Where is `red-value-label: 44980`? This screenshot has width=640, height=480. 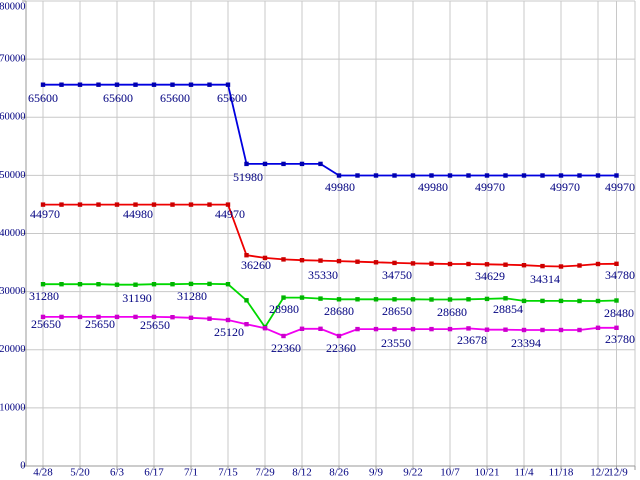
red-value-label: 44980 is located at coordinates (138, 214).